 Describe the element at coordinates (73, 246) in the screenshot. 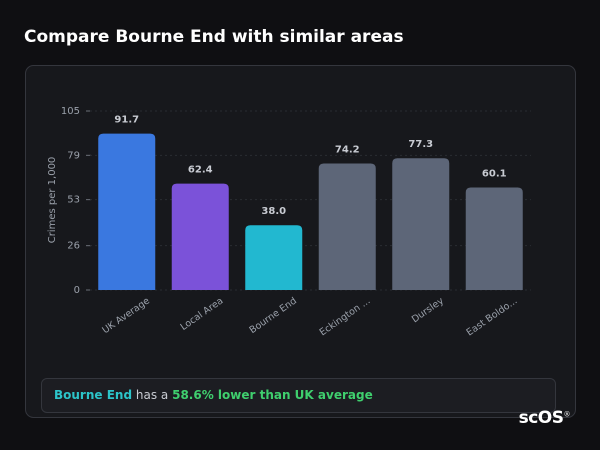

I see `y-tick-label: 26` at that location.